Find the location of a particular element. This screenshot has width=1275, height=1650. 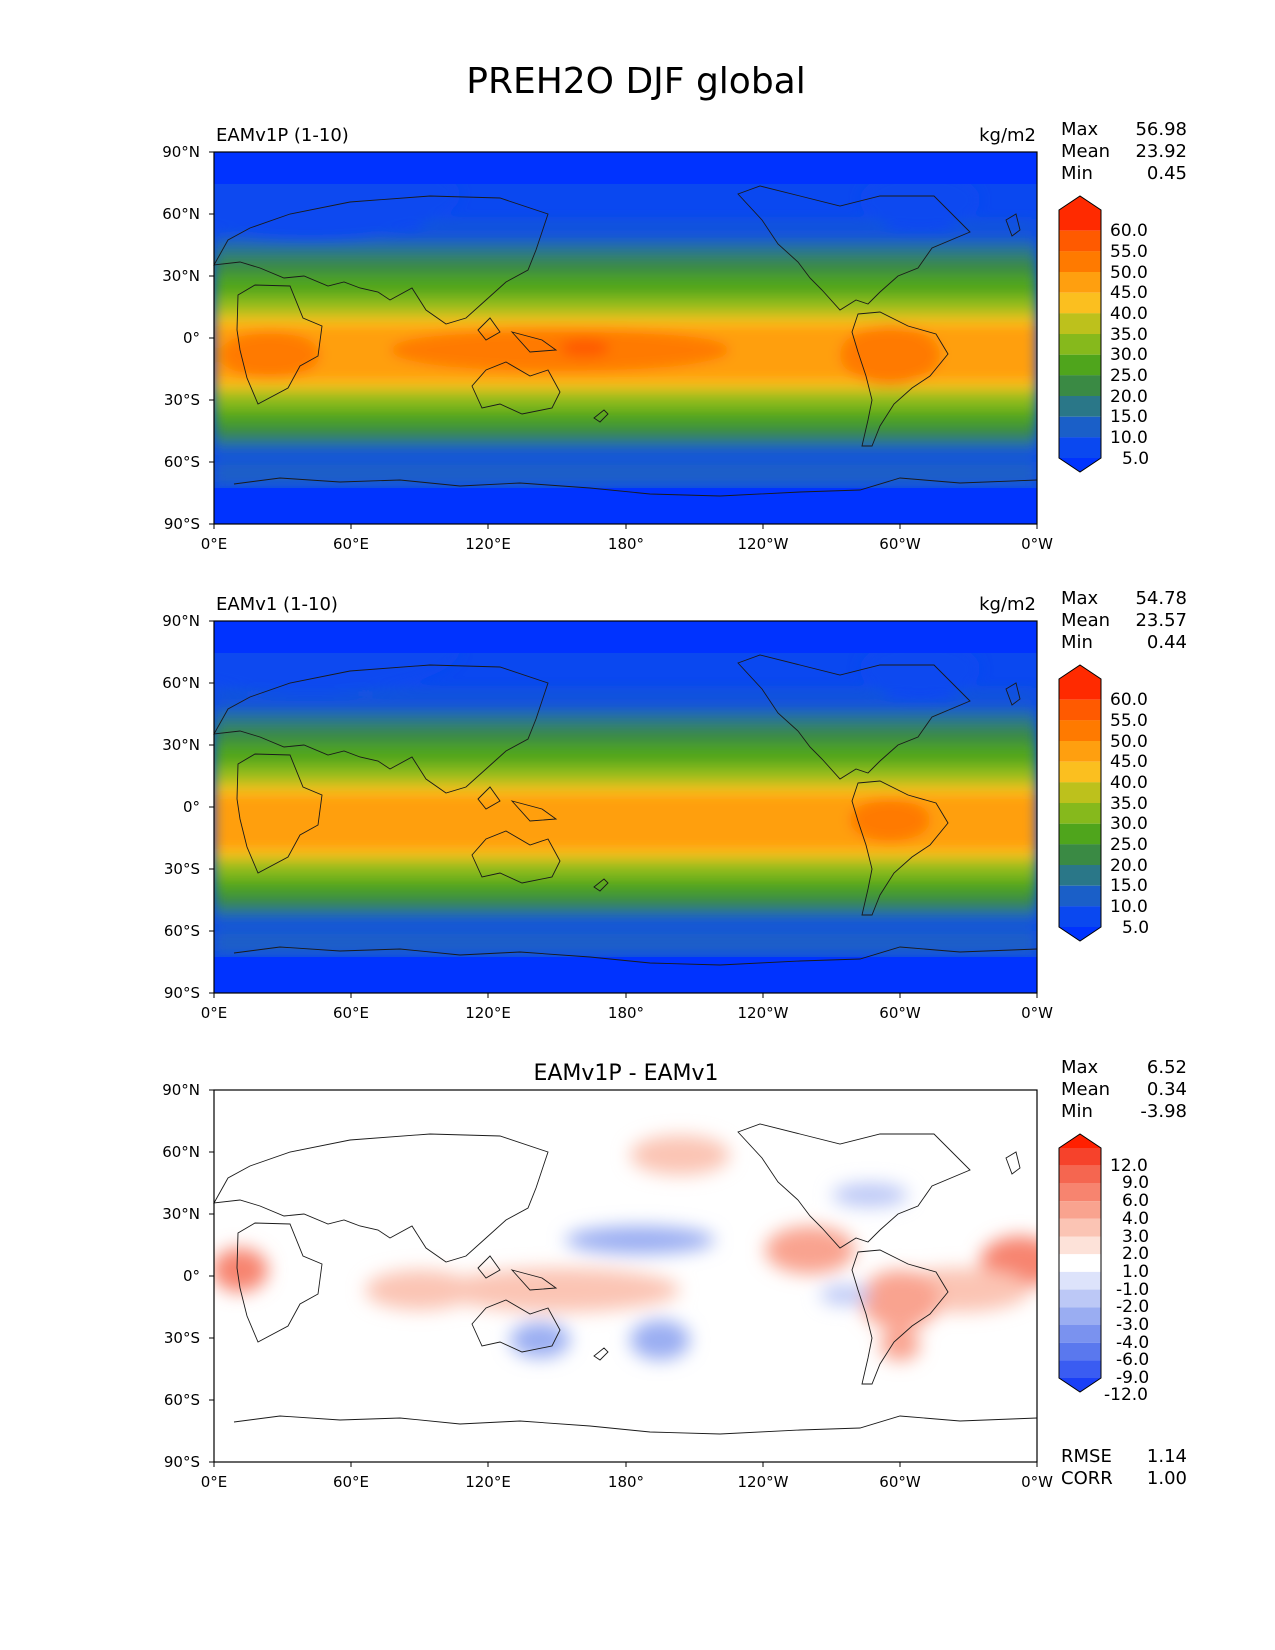

panel-1-yticks: 90°N 60°N 30°N 0° 30°S 60°S 90°S is located at coordinates (188, 338).